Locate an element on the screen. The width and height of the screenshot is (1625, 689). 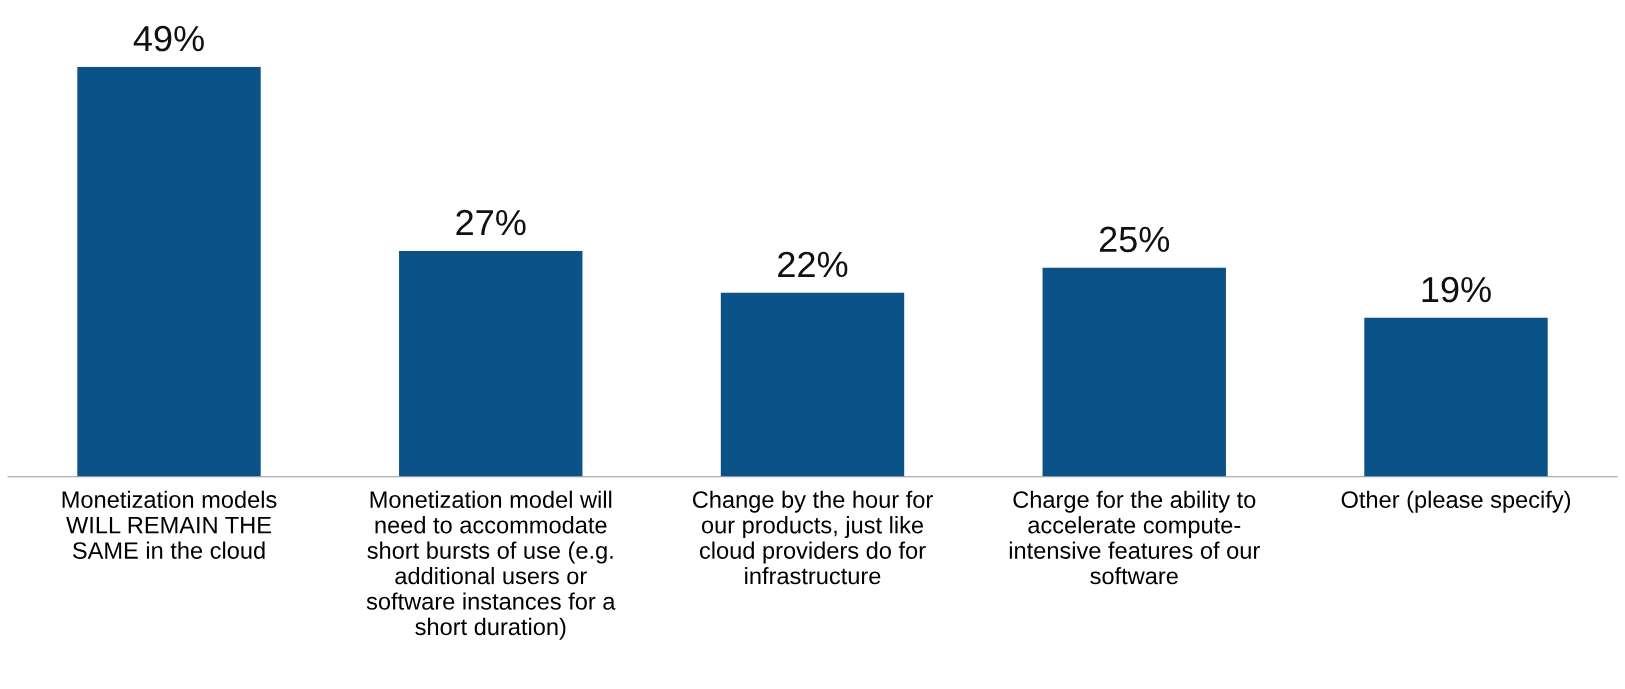
x-tick-label: Monetization model will need to accommodate short bursts of use (e.g. additional users or software instances for a short duration) is located at coordinates (491, 565).